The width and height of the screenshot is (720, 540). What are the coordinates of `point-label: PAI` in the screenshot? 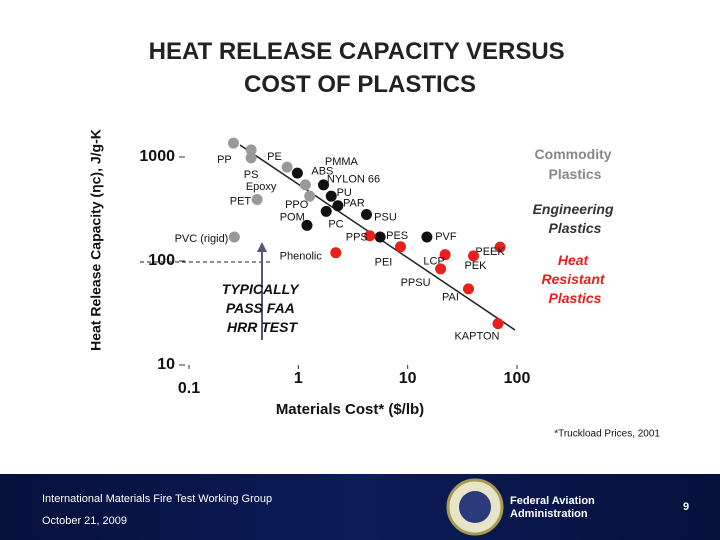 It's located at (450, 298).